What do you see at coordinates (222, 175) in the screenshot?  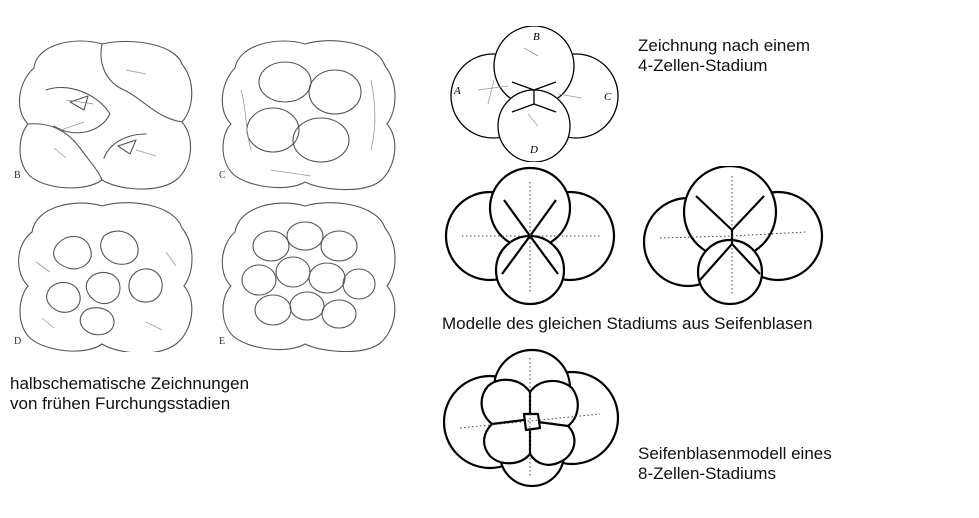 I see `tile-letter-c: C` at bounding box center [222, 175].